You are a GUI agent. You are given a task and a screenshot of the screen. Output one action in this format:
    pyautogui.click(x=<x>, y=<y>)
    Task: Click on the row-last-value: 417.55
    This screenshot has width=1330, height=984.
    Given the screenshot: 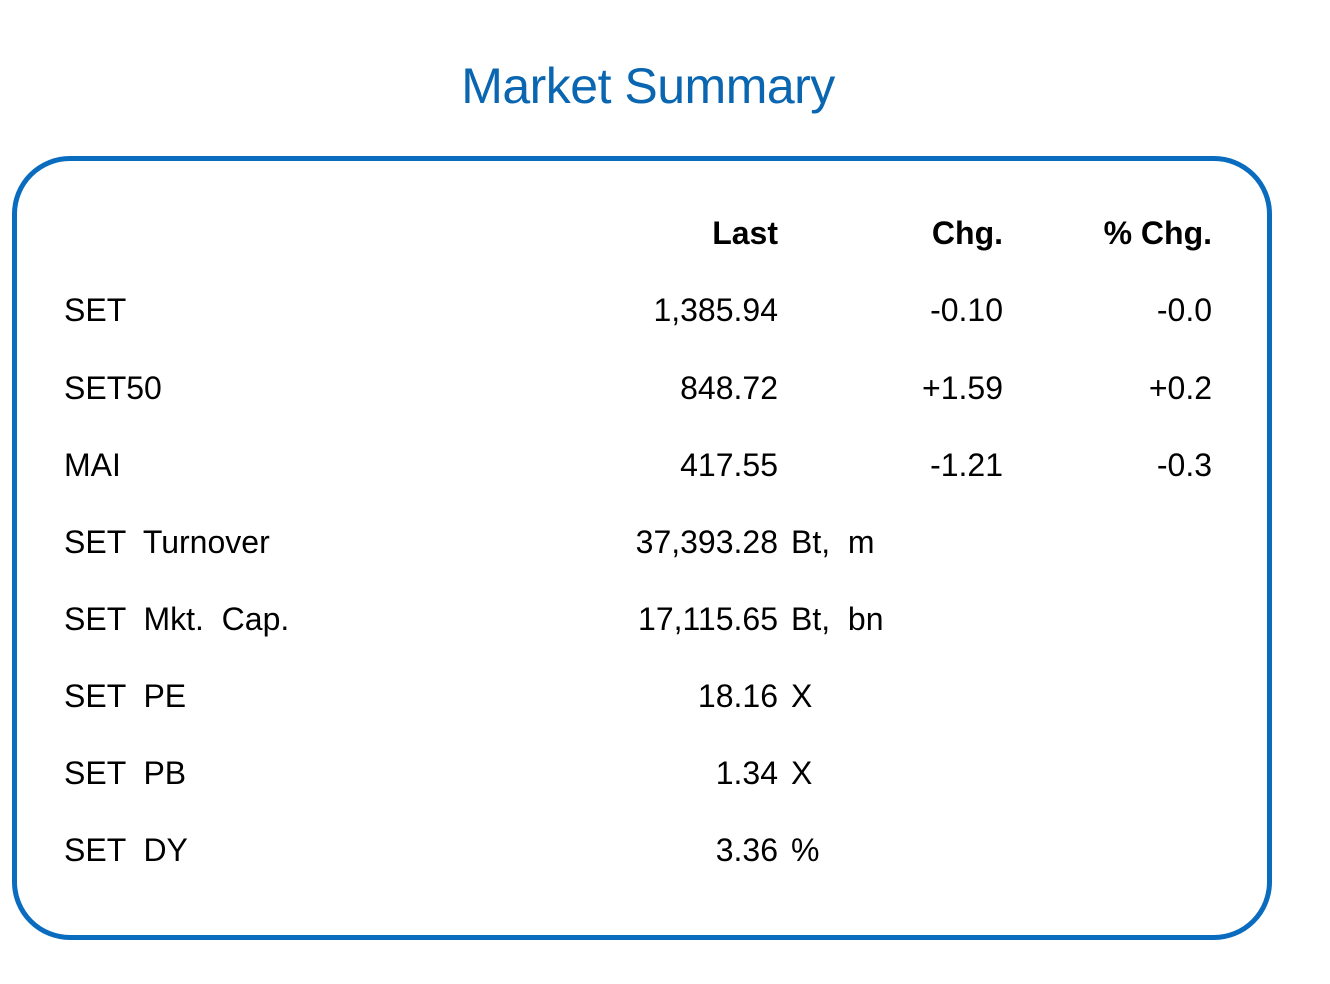 What is the action you would take?
    pyautogui.click(x=729, y=465)
    